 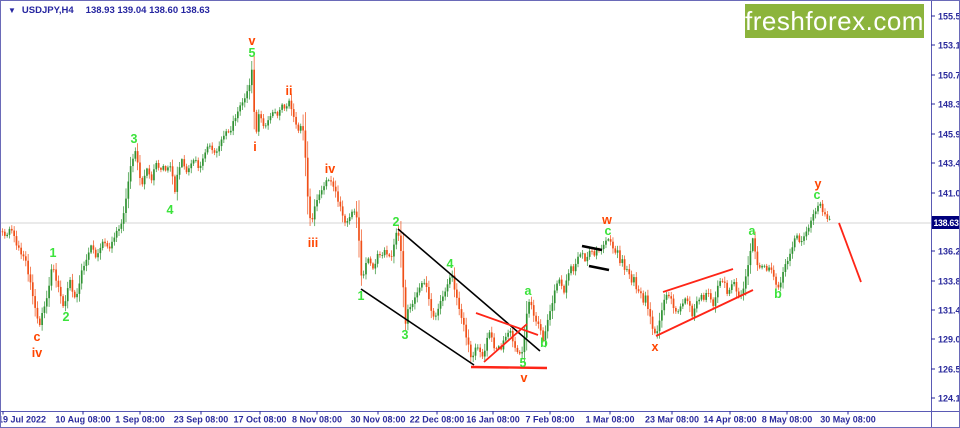 I want to click on date-tick-label: 30 May 08:00, so click(x=848, y=420).